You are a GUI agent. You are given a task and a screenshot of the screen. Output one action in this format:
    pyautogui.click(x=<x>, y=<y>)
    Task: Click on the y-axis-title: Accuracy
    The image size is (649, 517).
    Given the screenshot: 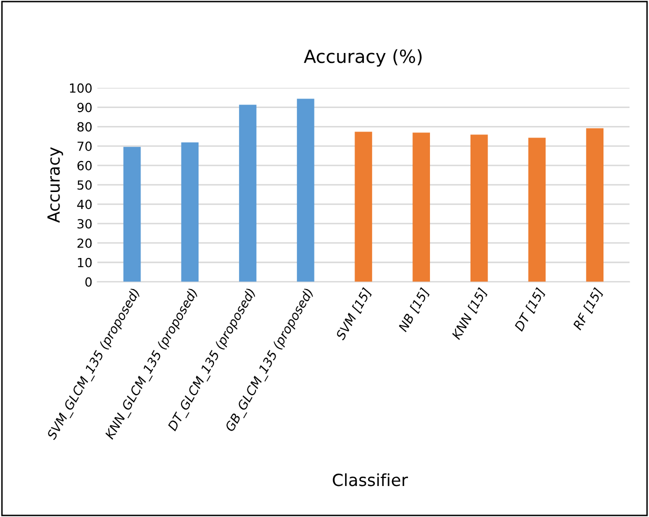 What is the action you would take?
    pyautogui.click(x=55, y=185)
    